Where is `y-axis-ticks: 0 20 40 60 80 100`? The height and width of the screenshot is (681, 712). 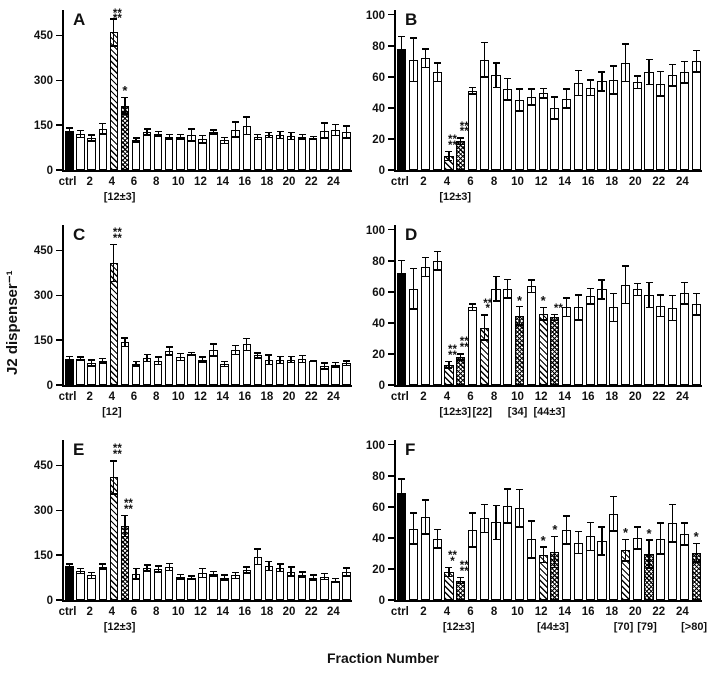
y-axis-ticks: 0 20 40 60 80 100 is located at coordinates (376, 523).